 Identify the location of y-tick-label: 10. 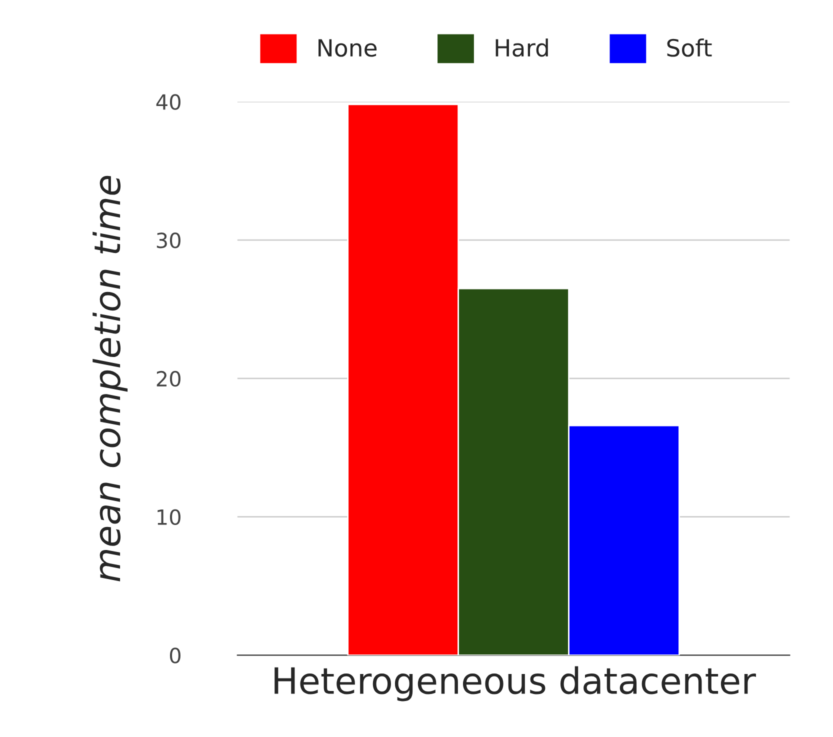
(169, 517).